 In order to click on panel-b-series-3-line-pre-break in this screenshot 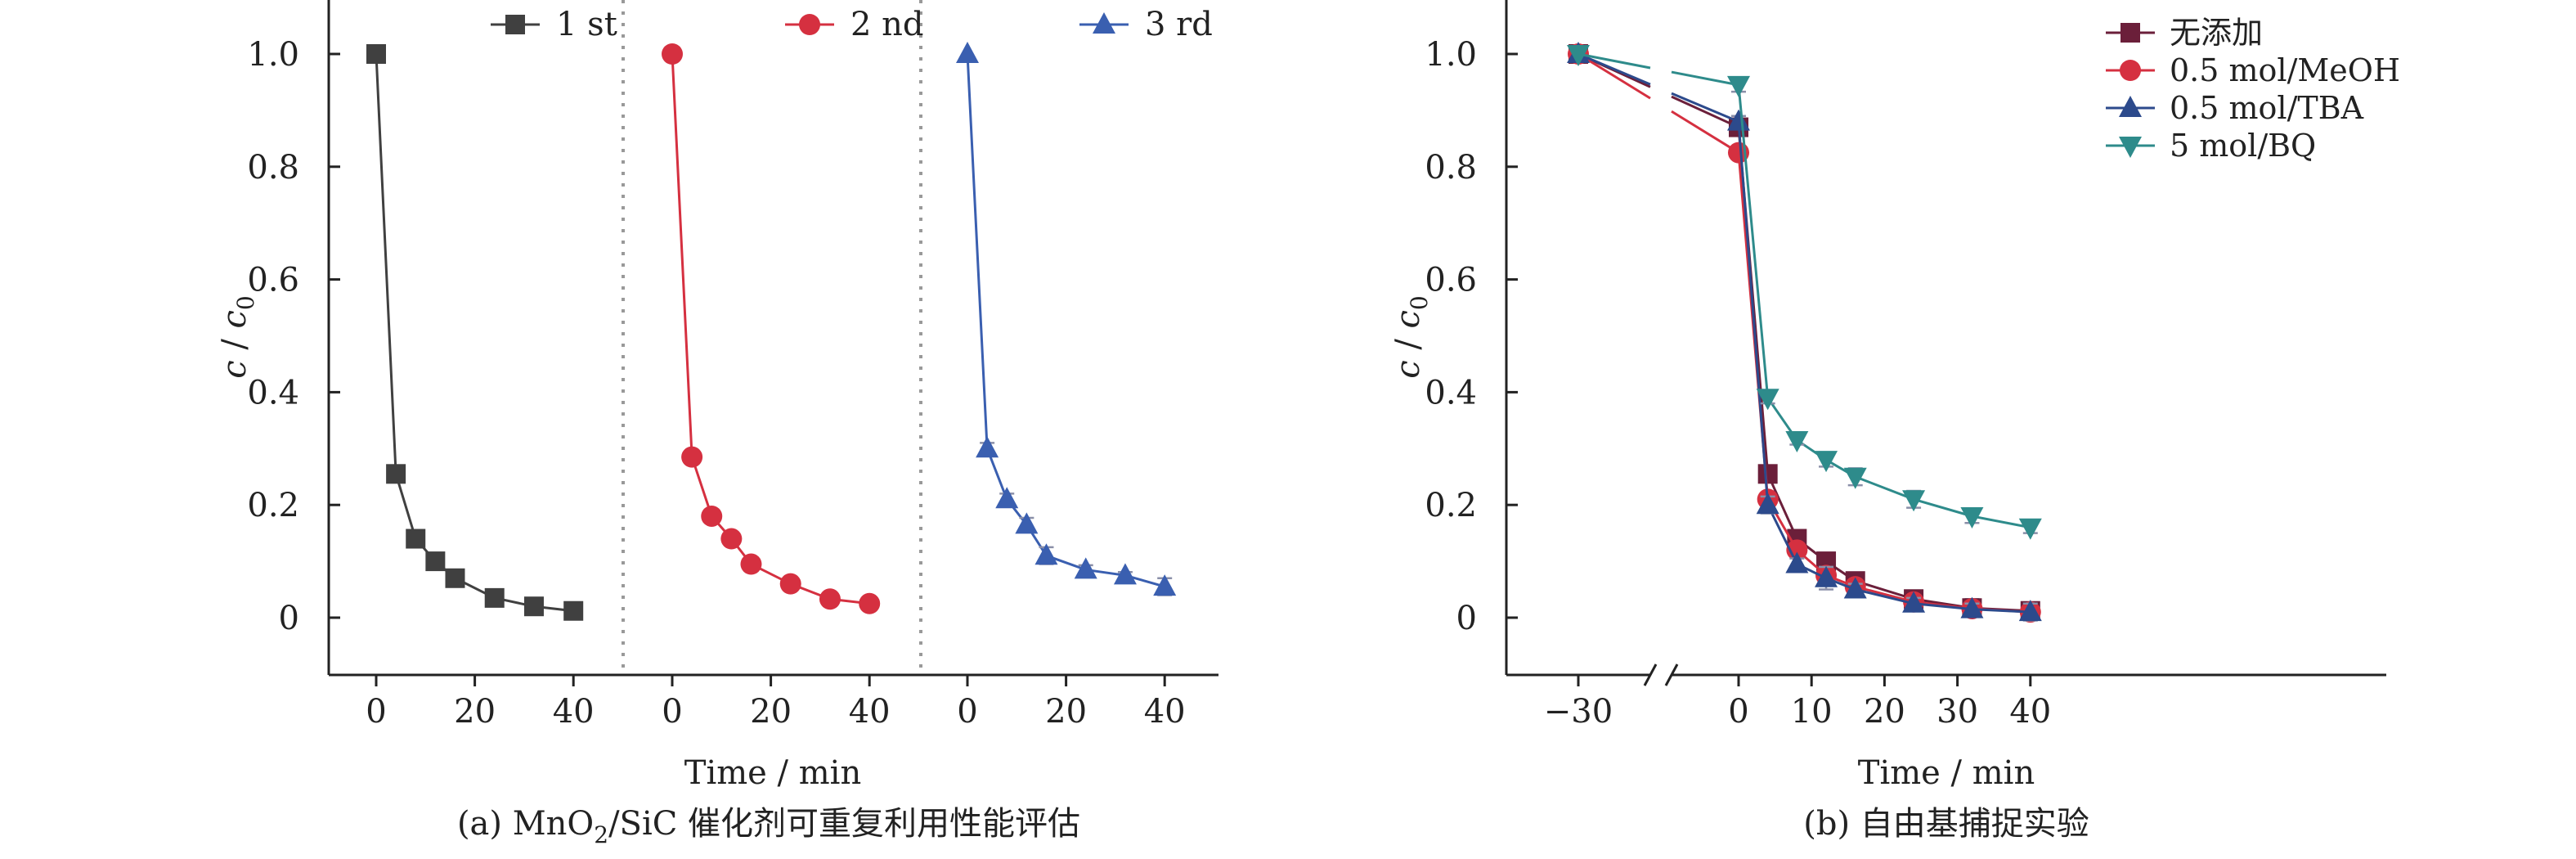, I will do `click(1614, 69)`.